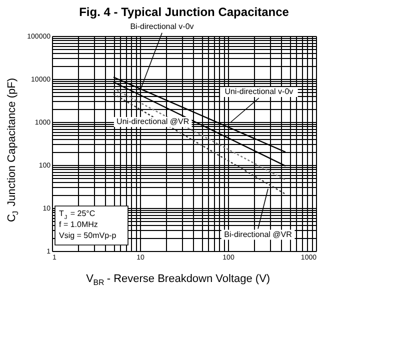 This screenshot has height=354, width=408. I want to click on annotation: Uni-directional v-0v, so click(259, 91).